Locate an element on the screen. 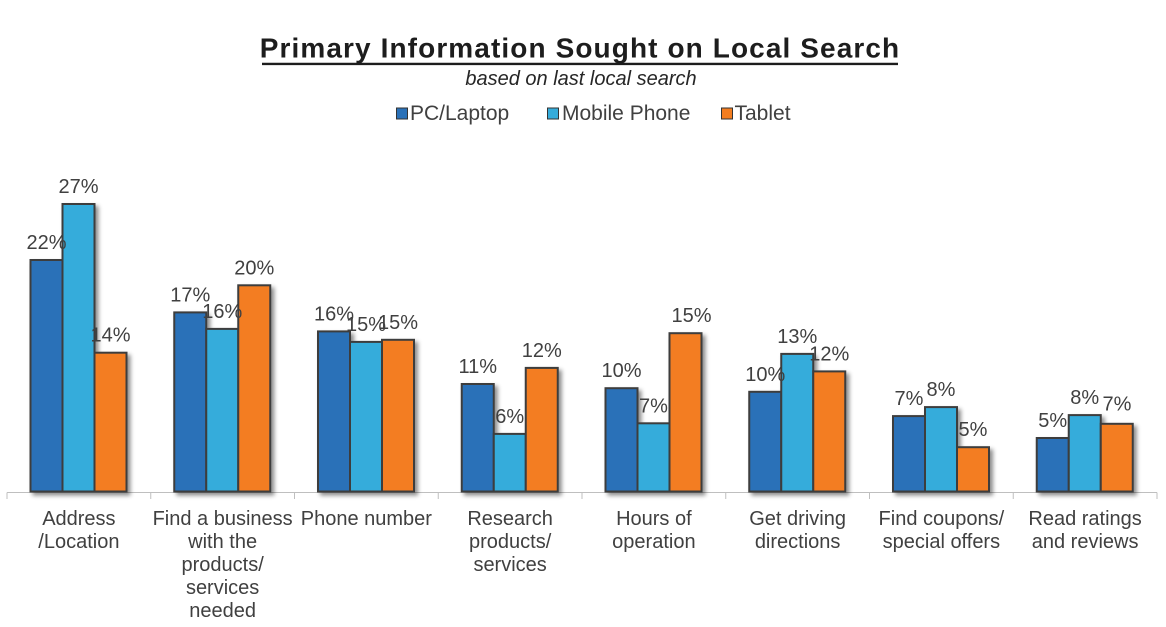 This screenshot has width=1166, height=627. svg-text: operation is located at coordinates (653, 542).